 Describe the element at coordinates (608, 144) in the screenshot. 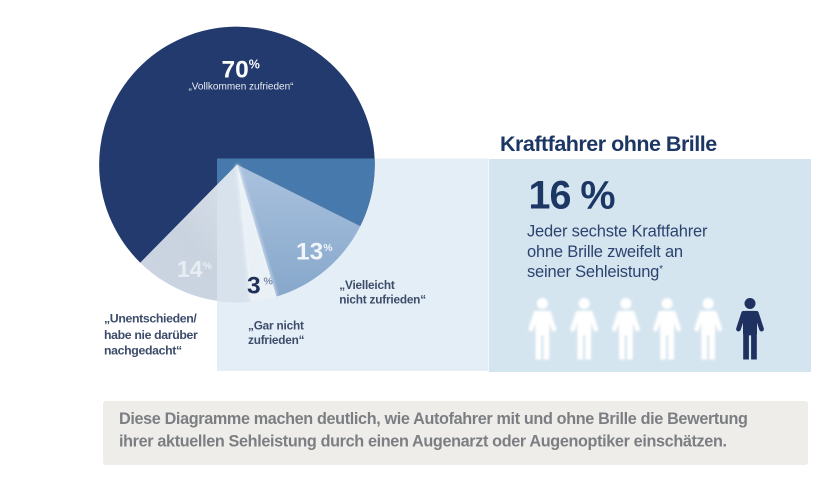

I see `svg-text: Kraftfahrer ohne Brille` at that location.